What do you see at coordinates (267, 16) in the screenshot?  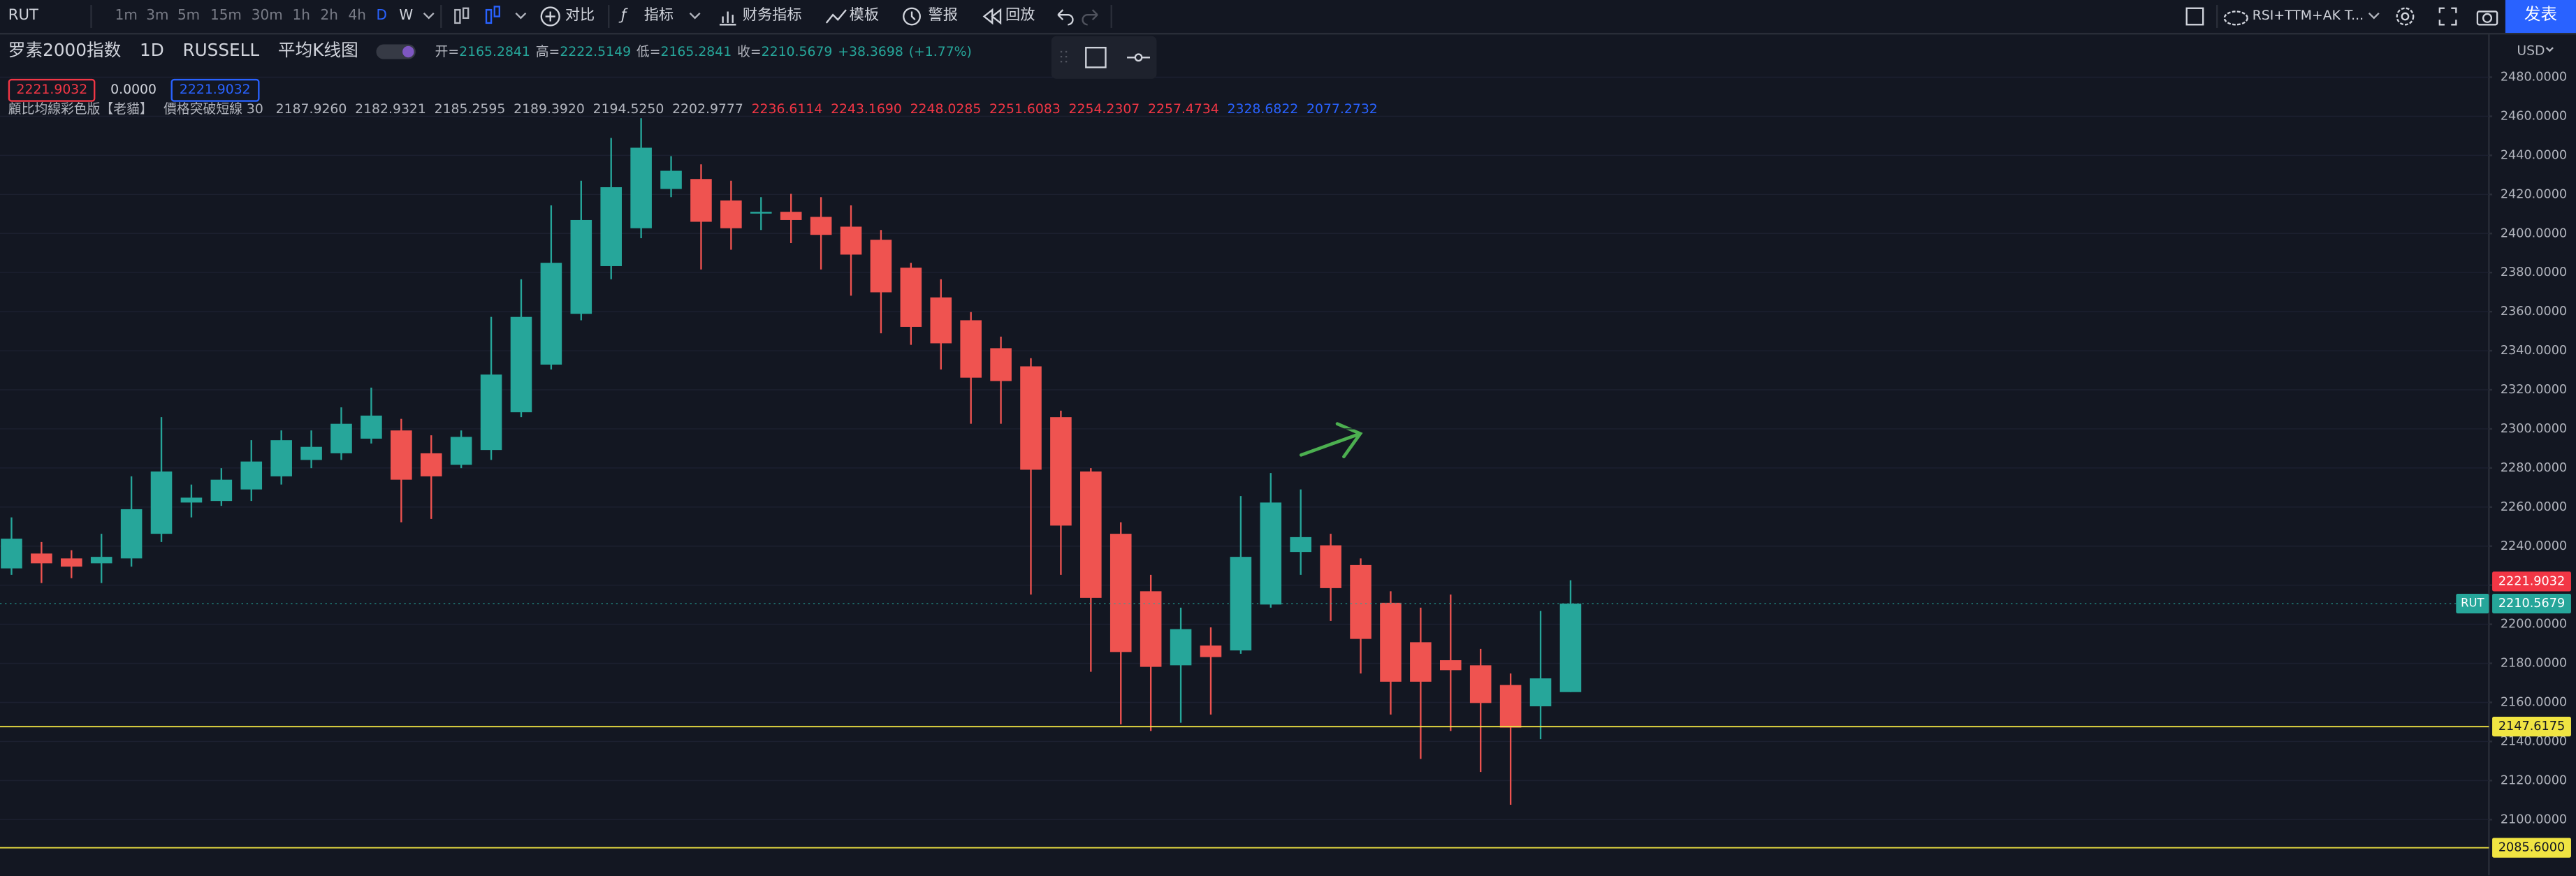 I see `interval: 30m` at bounding box center [267, 16].